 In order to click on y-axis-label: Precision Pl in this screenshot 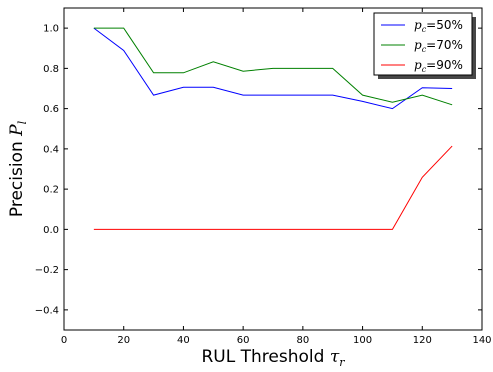, I will do `click(18, 168)`.